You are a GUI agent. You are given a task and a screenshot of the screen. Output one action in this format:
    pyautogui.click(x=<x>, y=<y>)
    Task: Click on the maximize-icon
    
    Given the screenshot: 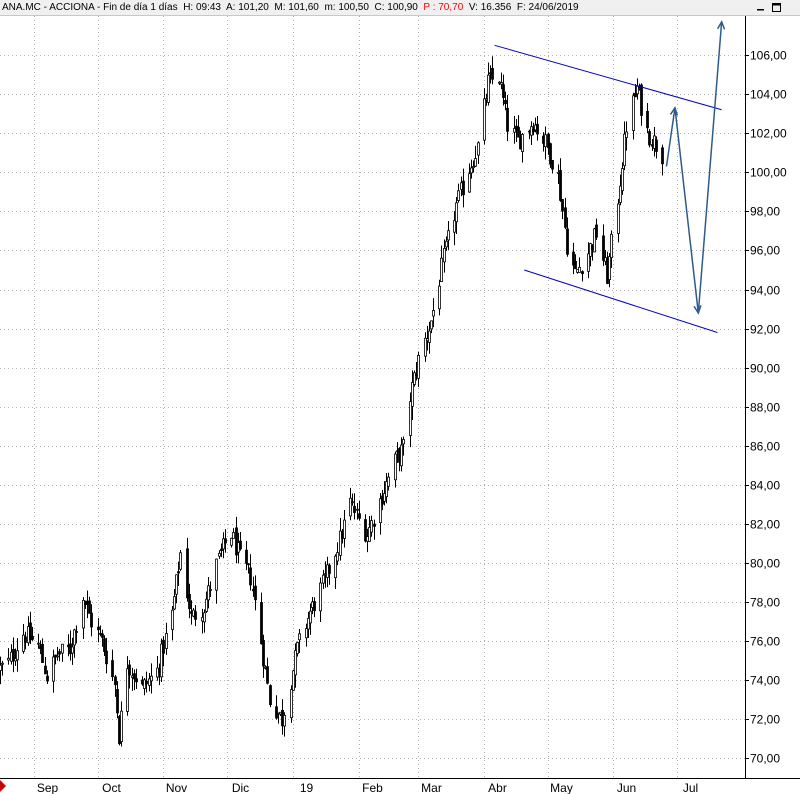 What is the action you would take?
    pyautogui.click(x=776, y=7)
    